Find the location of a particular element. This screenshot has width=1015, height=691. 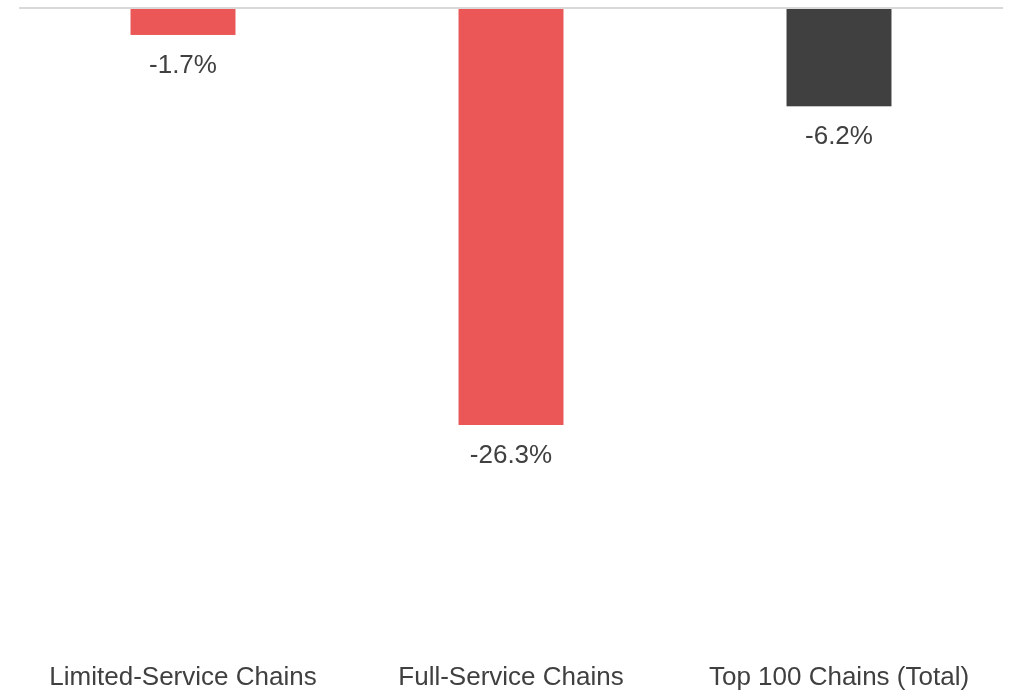

x-tick-label: Top 100 Chains (Total) is located at coordinates (839, 676).